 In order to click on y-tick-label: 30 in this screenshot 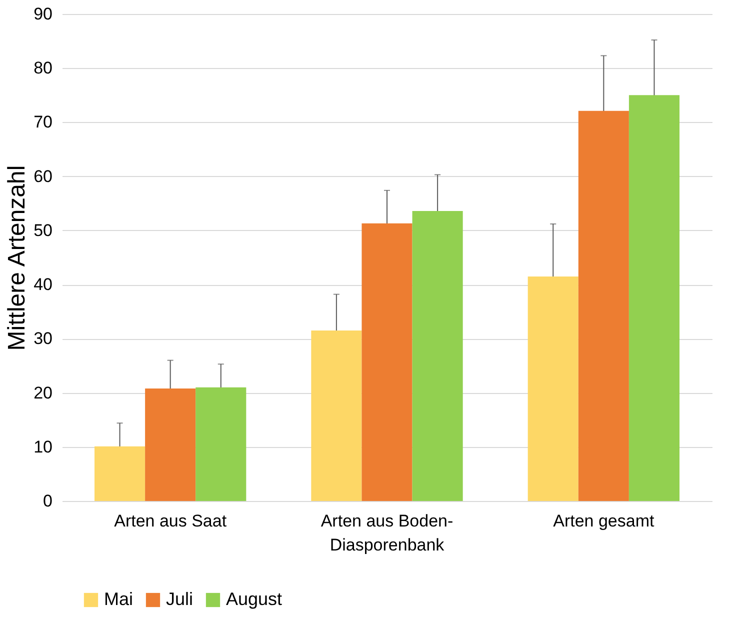, I will do `click(43, 338)`.